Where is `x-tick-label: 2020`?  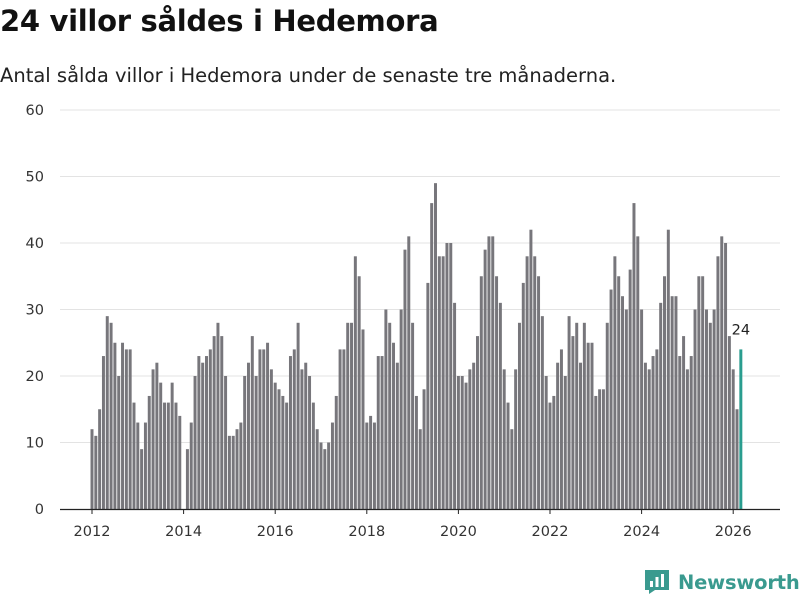 x-tick-label: 2020 is located at coordinates (458, 532).